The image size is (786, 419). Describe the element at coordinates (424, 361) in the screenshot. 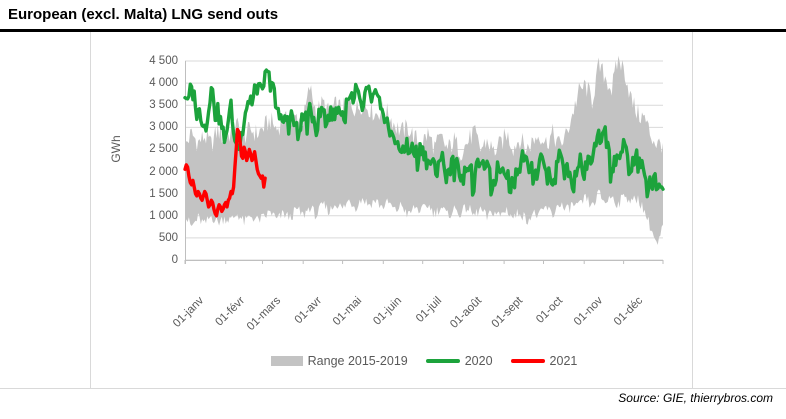

I see `legend: Range 2015-2019 2020 2021` at that location.